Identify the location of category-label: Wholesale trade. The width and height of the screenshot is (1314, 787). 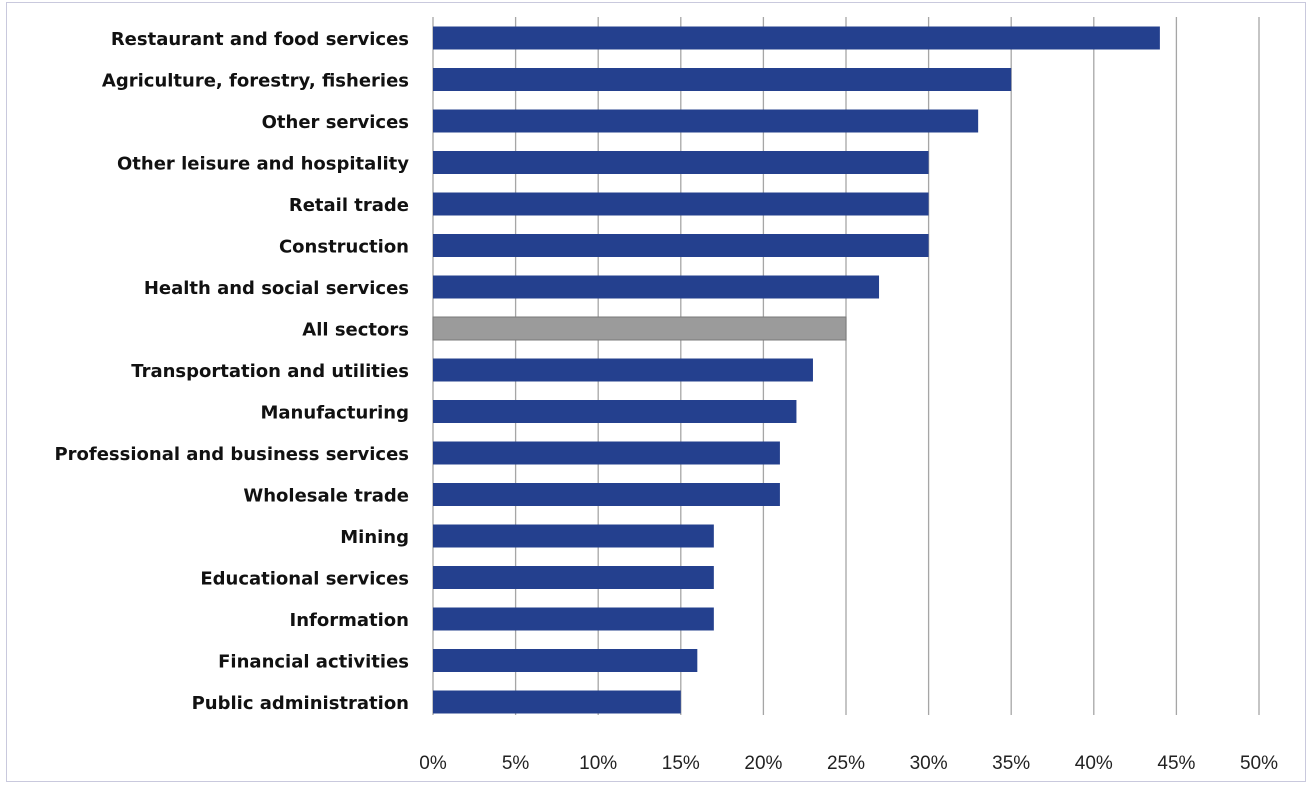
(326, 496).